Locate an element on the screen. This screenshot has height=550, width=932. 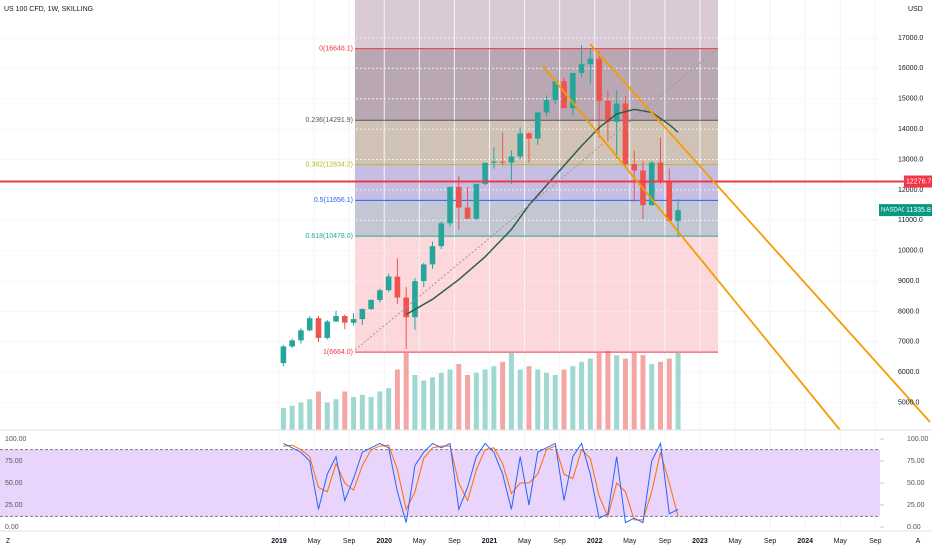
corner-button: Z is located at coordinates (8, 541).